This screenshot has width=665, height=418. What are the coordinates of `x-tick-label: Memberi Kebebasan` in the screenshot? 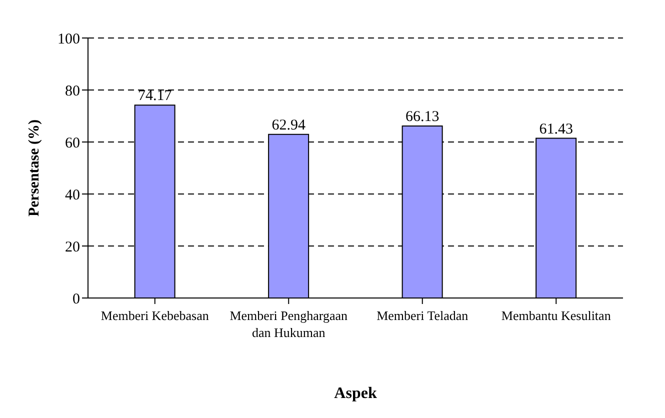 It's located at (155, 315).